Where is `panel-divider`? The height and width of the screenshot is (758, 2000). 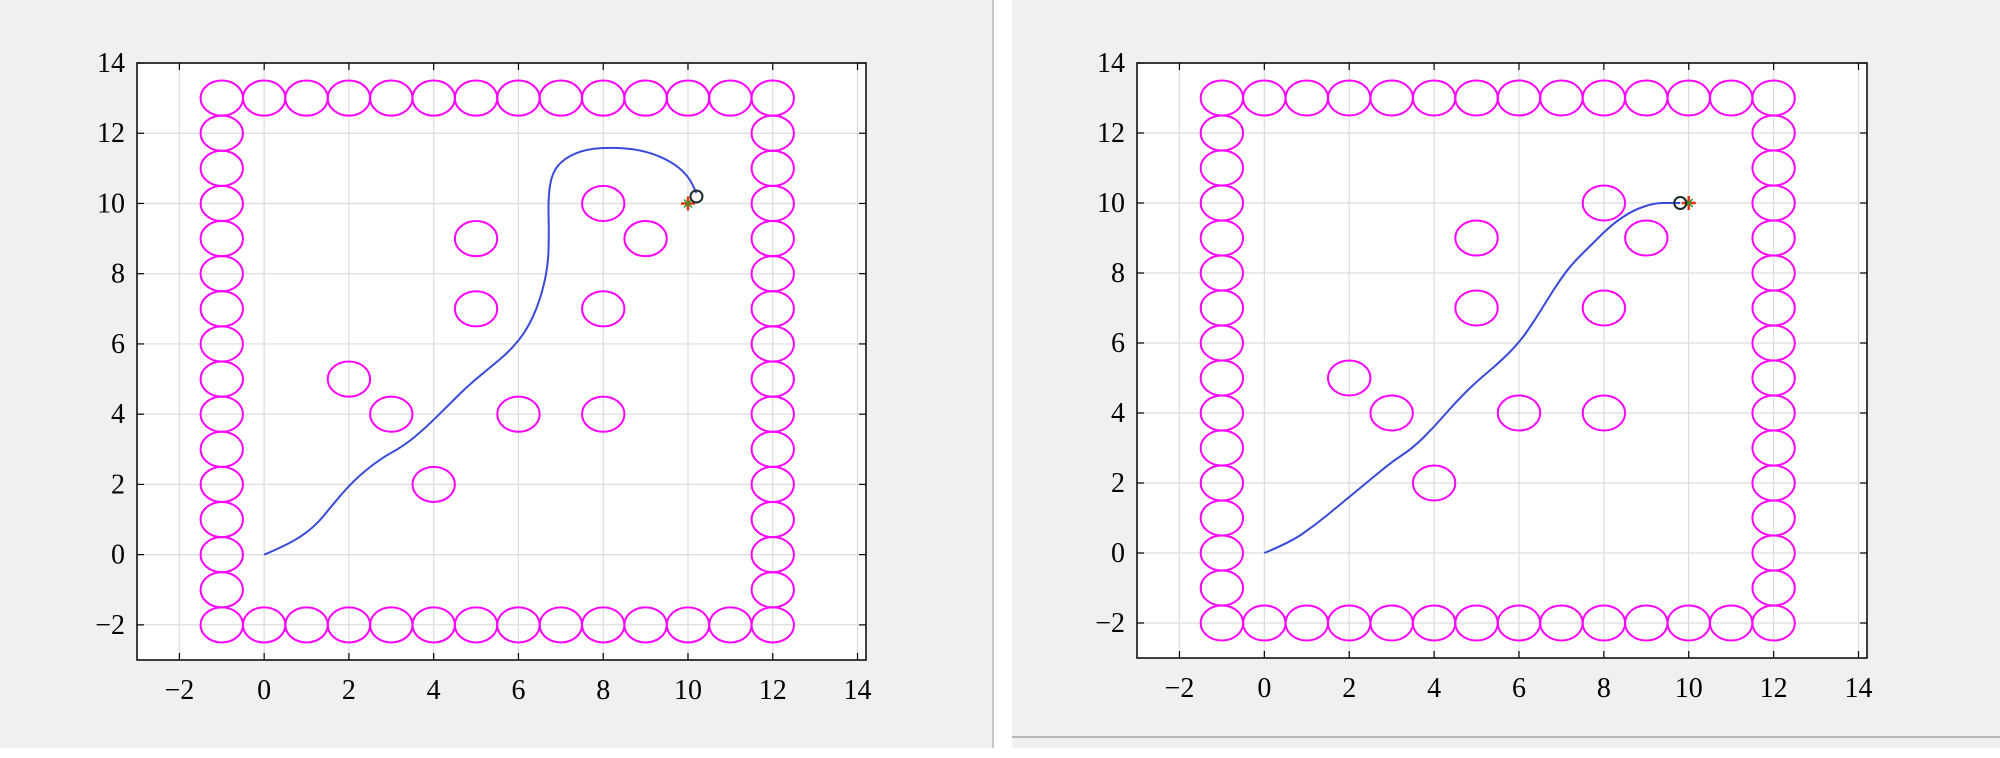 panel-divider is located at coordinates (1002, 379).